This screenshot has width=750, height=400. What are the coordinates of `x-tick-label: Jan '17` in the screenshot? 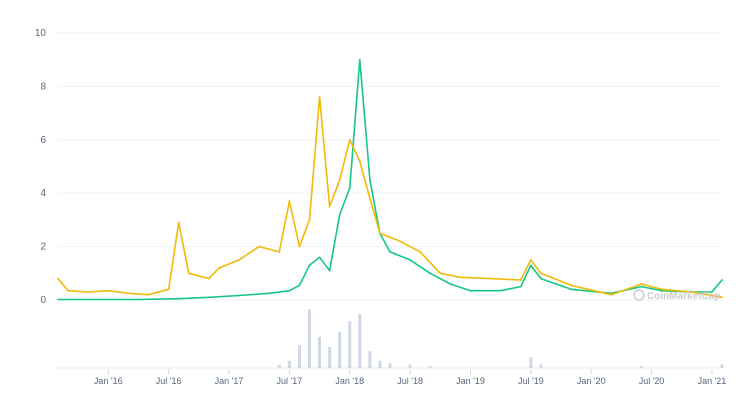 It's located at (229, 381).